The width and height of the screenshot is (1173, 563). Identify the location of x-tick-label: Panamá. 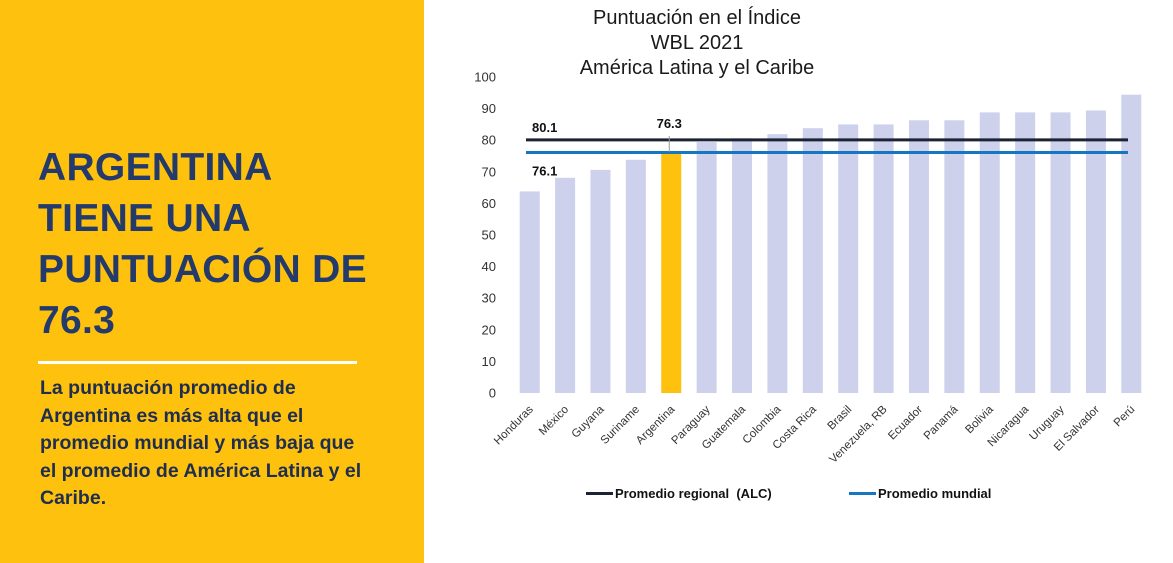
(941, 422).